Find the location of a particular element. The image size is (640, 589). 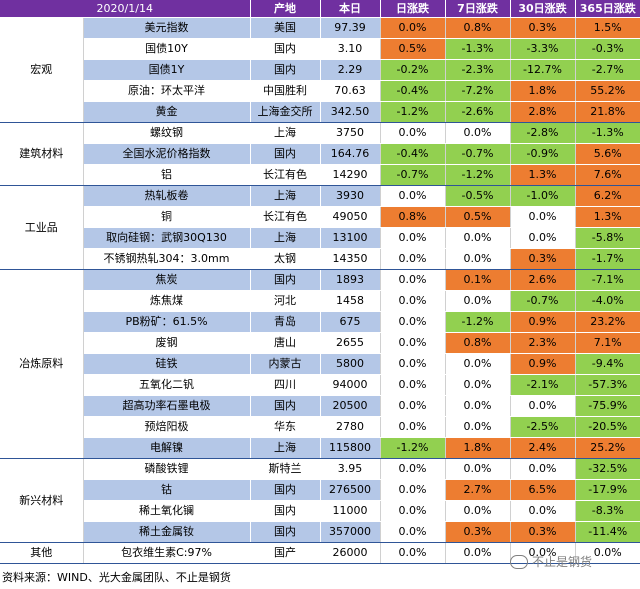

origin-cell: 唐山 is located at coordinates (284, 343).